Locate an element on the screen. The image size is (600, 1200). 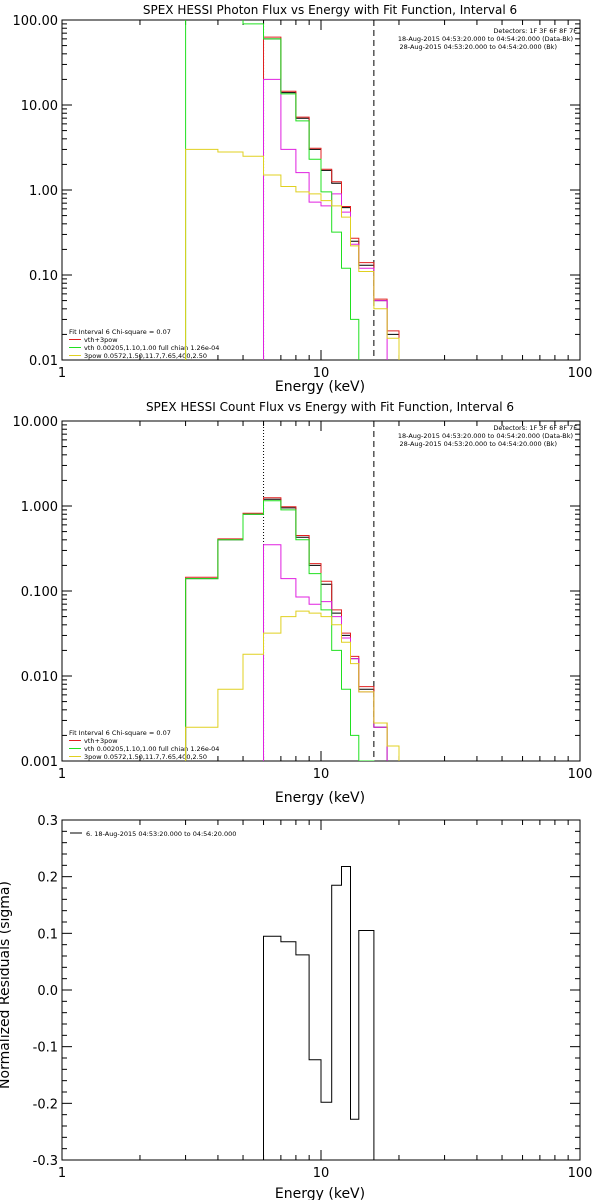
count-flux-y-tick-label: 10.000 is located at coordinates (36, 422).